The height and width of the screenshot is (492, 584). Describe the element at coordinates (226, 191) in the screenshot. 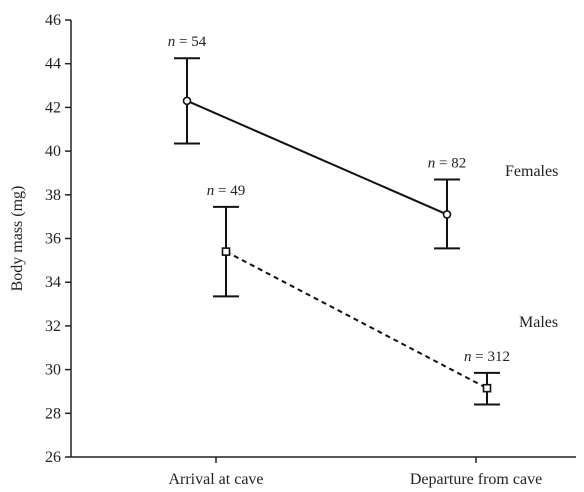

I see `sample-size-label: n = 49` at that location.